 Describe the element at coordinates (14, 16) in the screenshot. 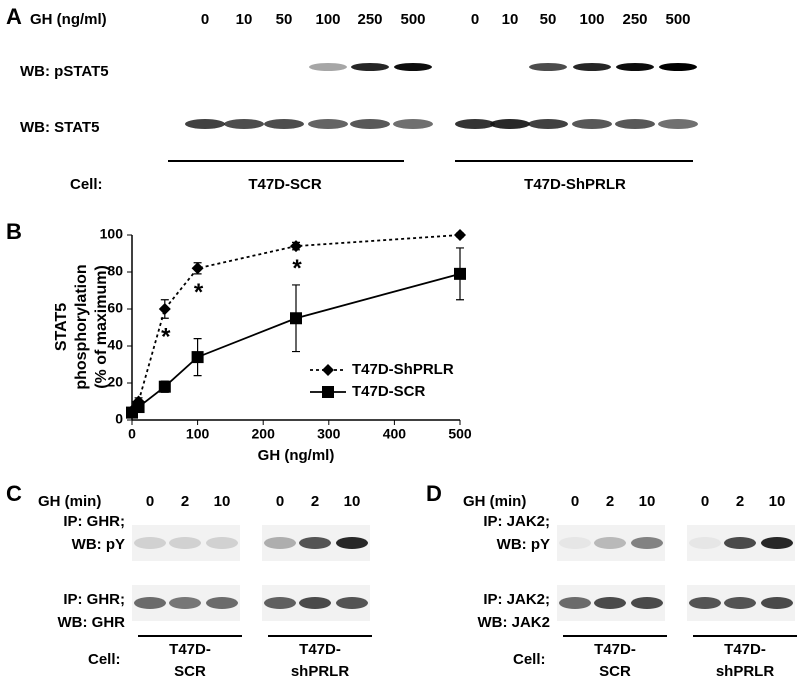

I see `panel-label: A` at that location.